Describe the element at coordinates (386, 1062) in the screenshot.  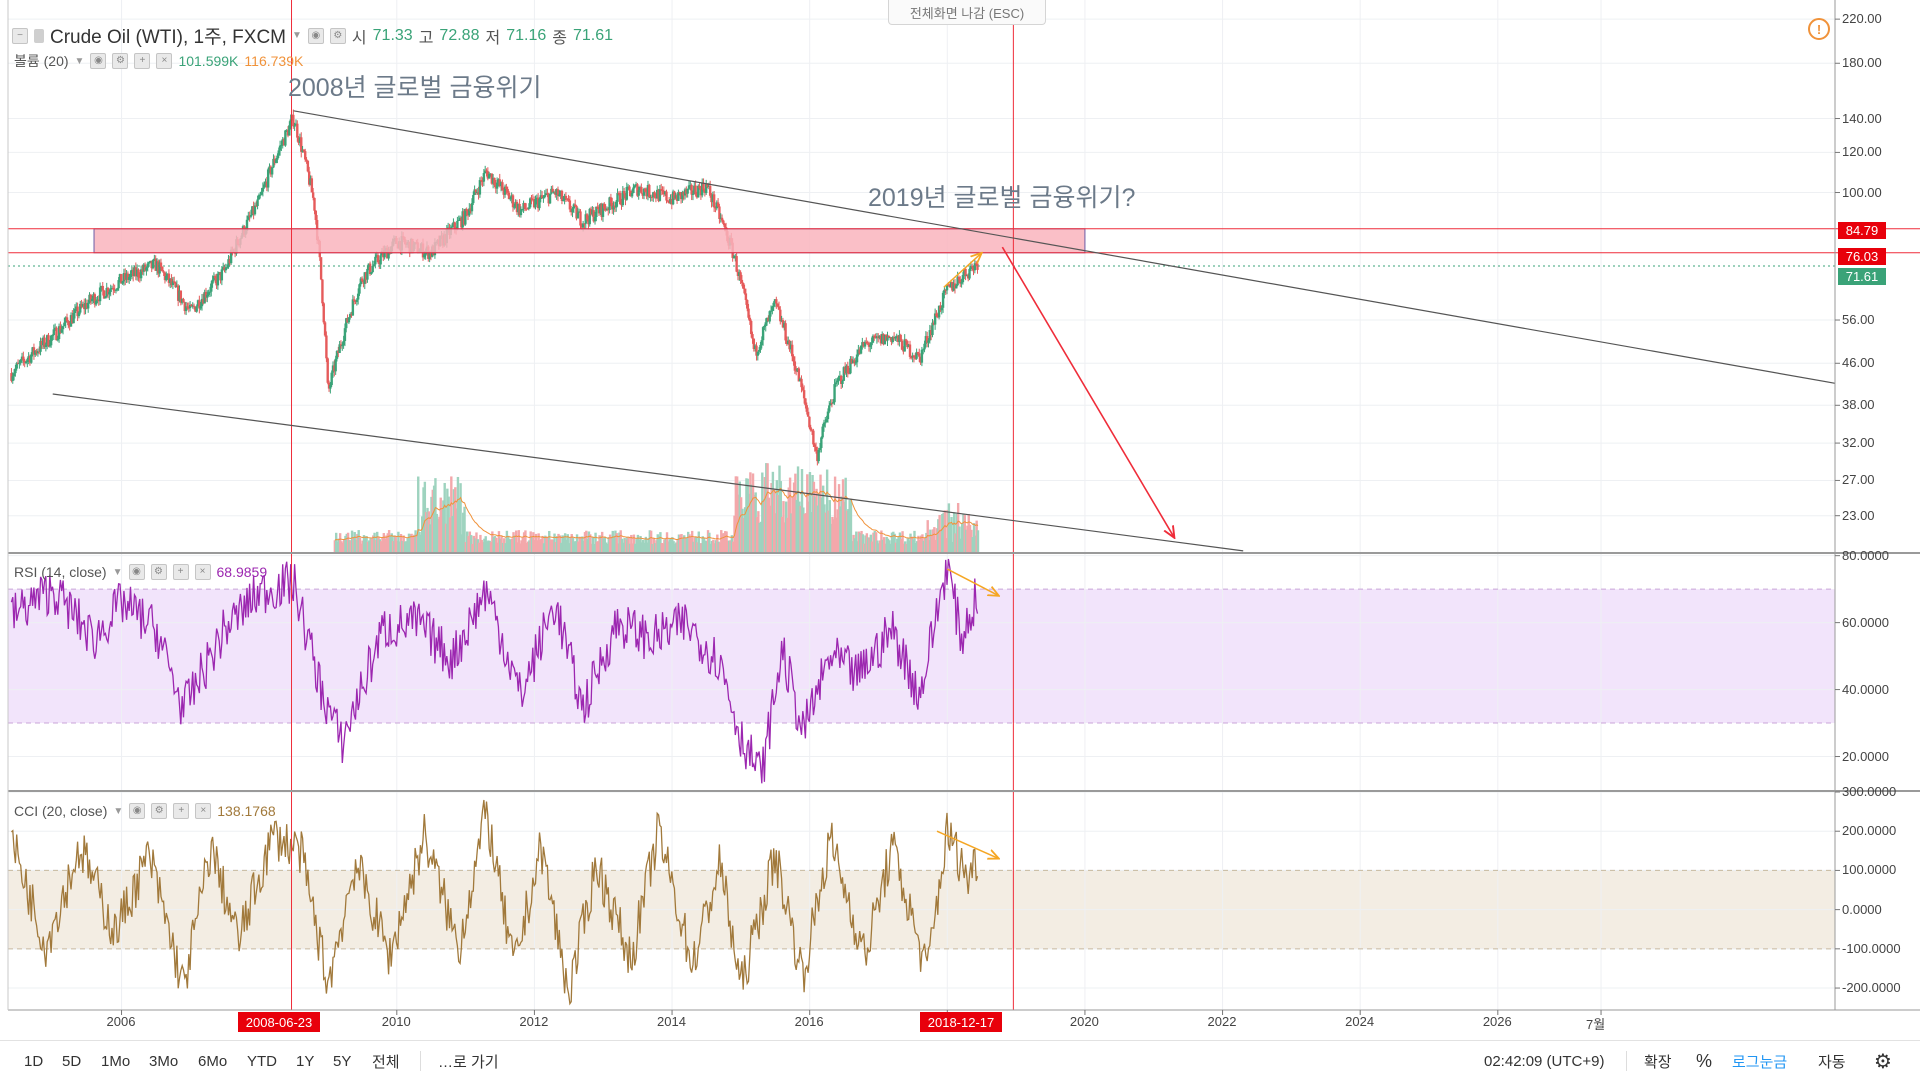
I see `range-all-button: 전체` at that location.